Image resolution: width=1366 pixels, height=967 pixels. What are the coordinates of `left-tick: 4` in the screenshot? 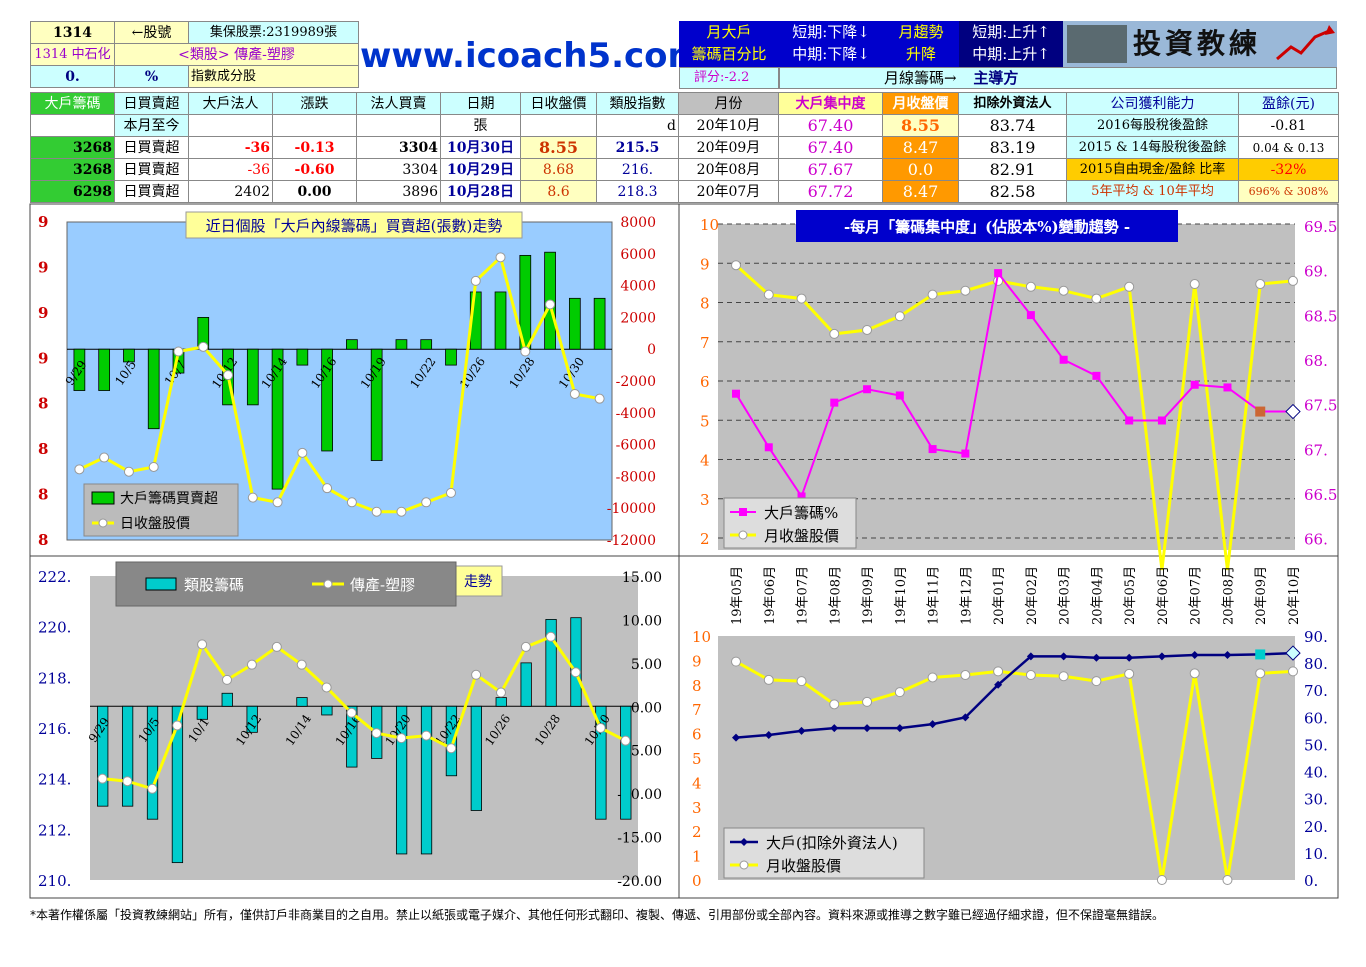 It's located at (705, 461).